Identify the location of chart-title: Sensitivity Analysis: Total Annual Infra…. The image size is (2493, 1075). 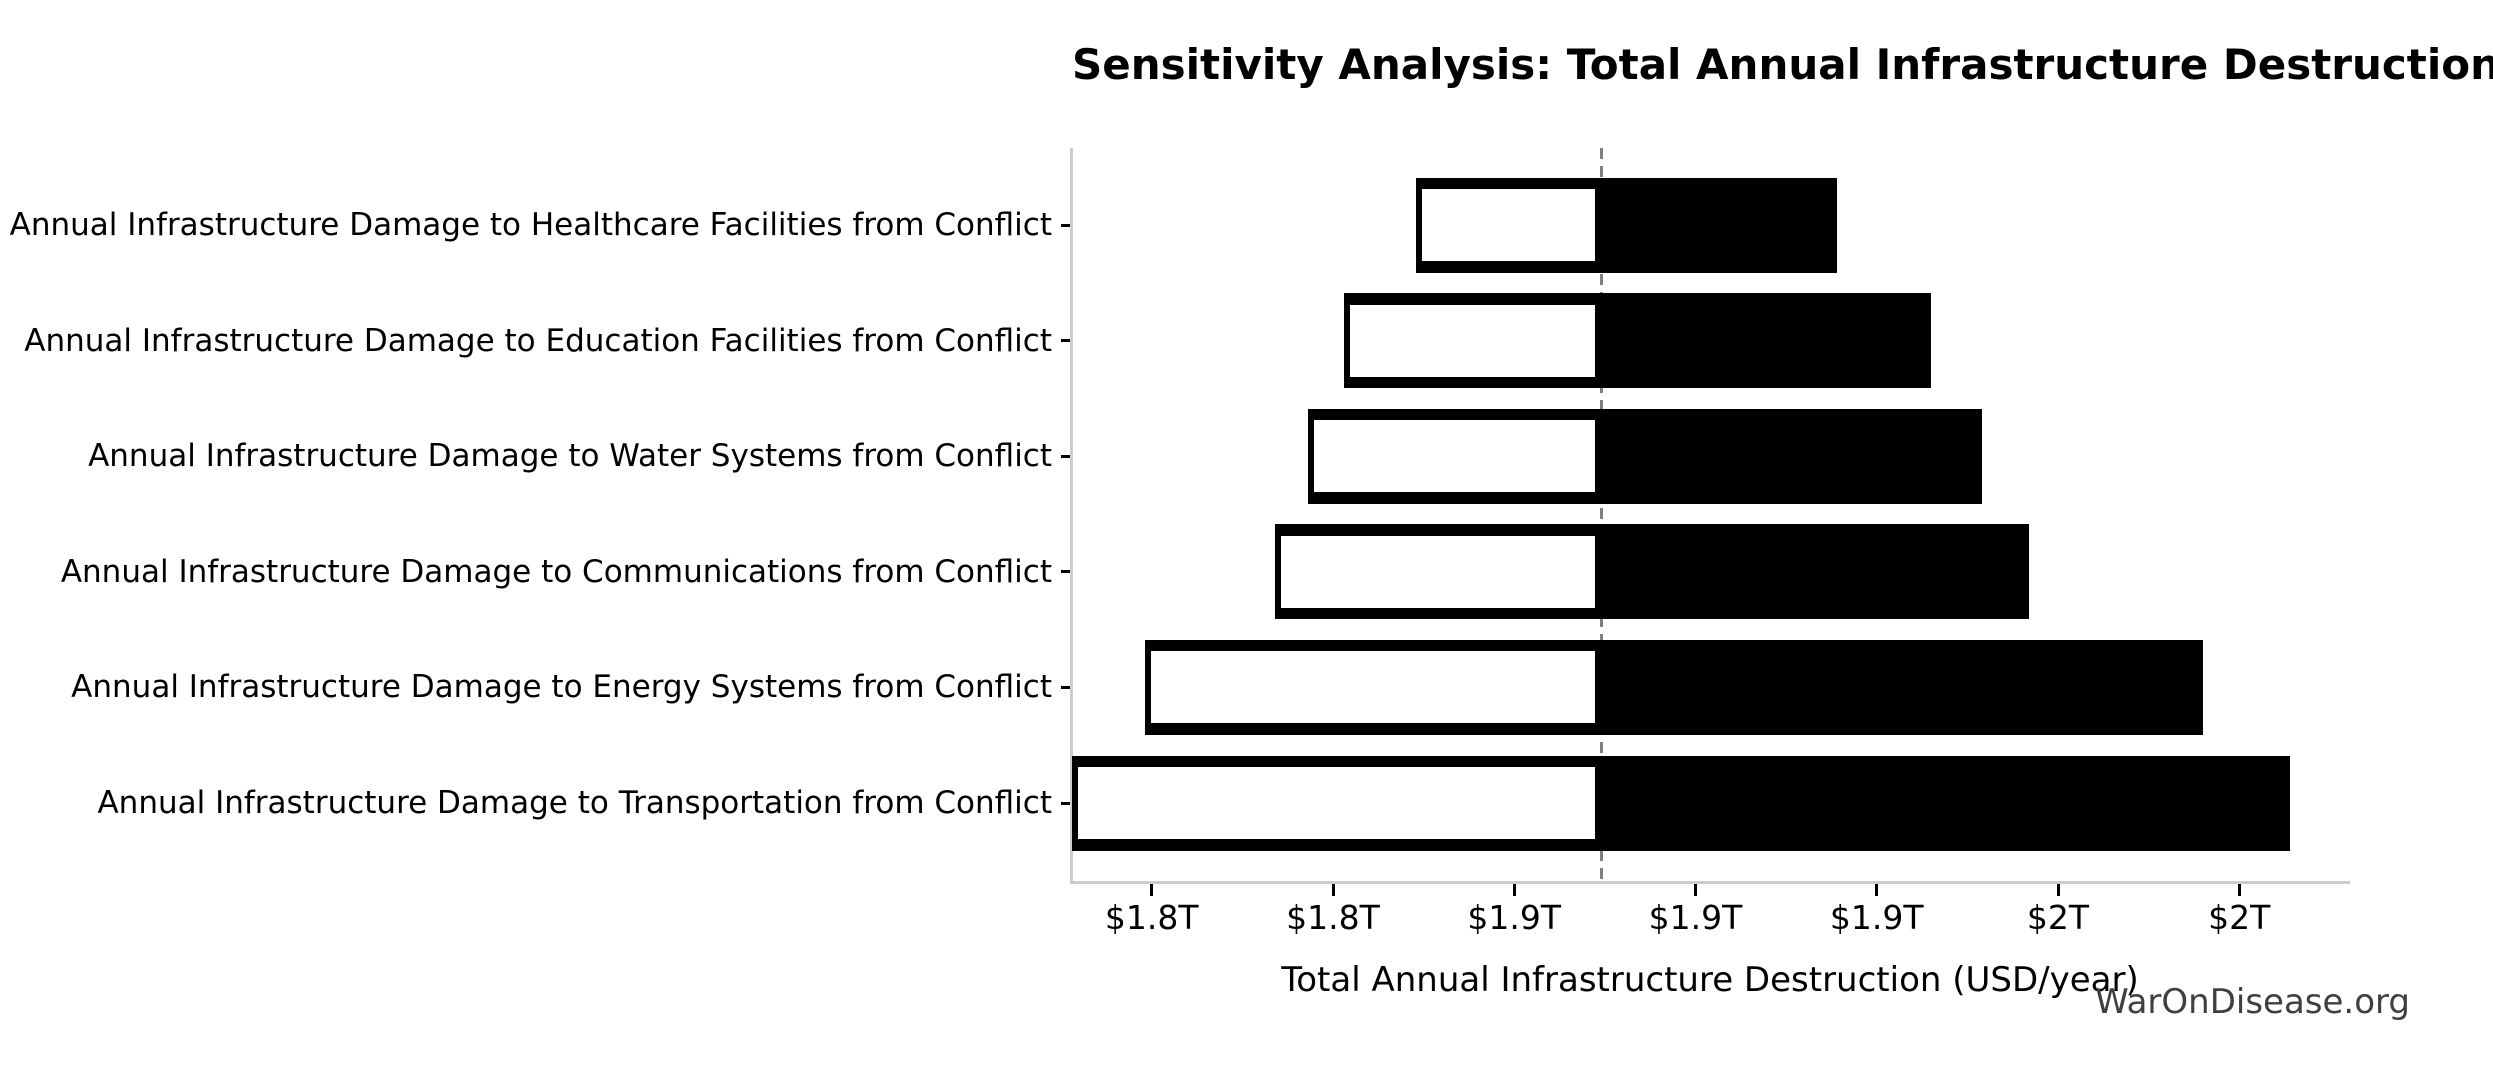
(1782, 64).